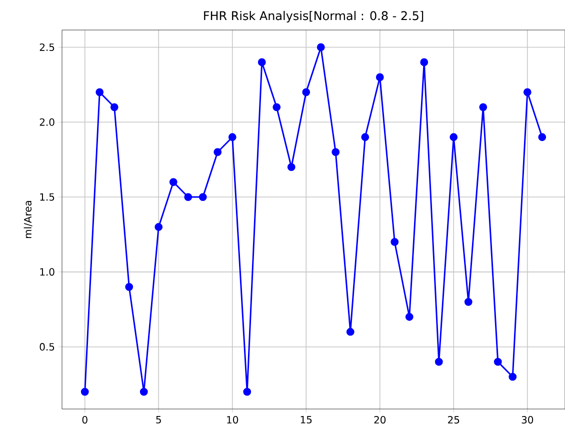 The height and width of the screenshot is (436, 565). Describe the element at coordinates (306, 420) in the screenshot. I see `x-tick-label: 15` at that location.